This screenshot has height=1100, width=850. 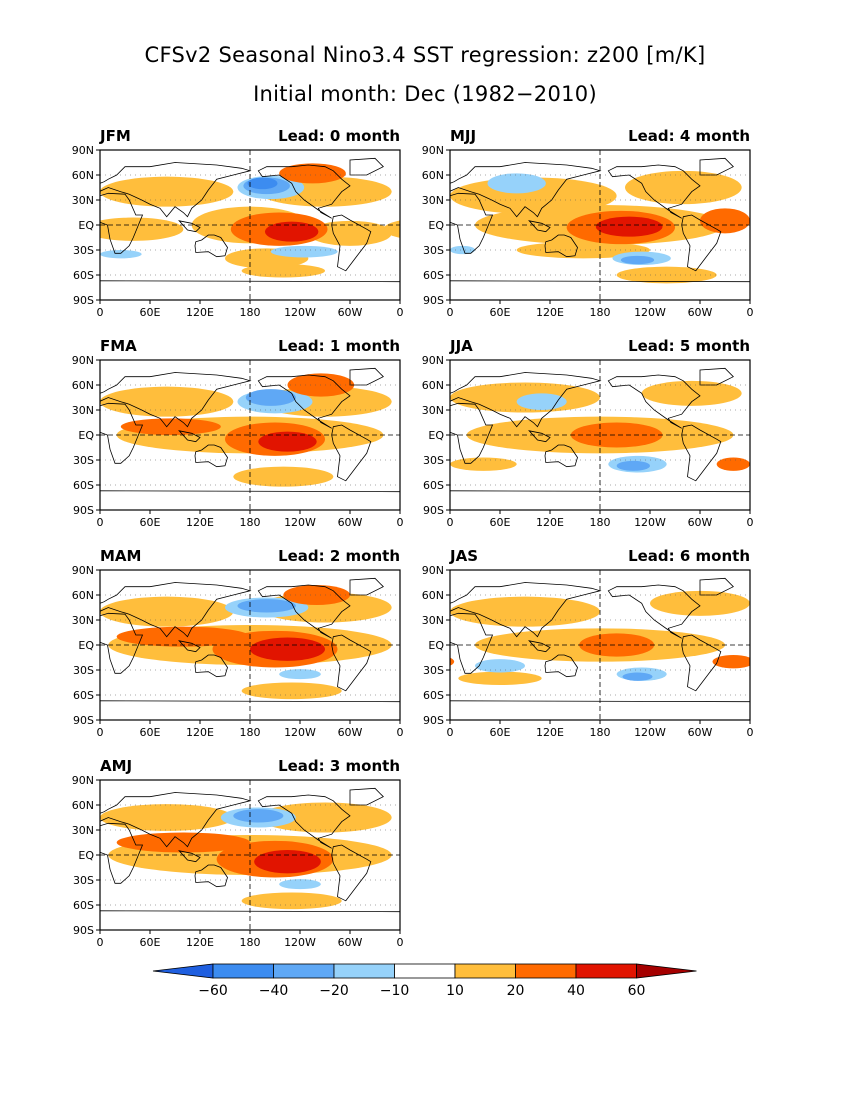 What do you see at coordinates (455, 991) in the screenshot?
I see `colorbar-tick-label: 10` at bounding box center [455, 991].